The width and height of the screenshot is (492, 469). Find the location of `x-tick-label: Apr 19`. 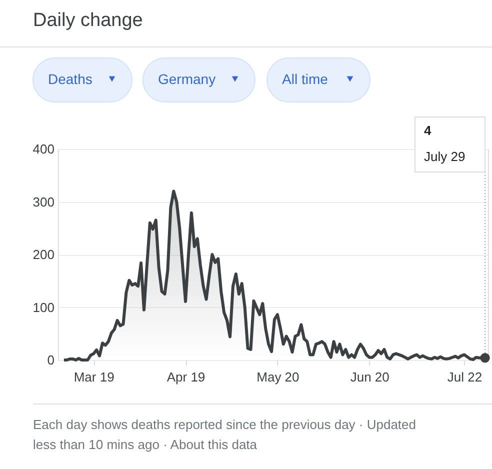

x-tick-label: Apr 19 is located at coordinates (186, 377).